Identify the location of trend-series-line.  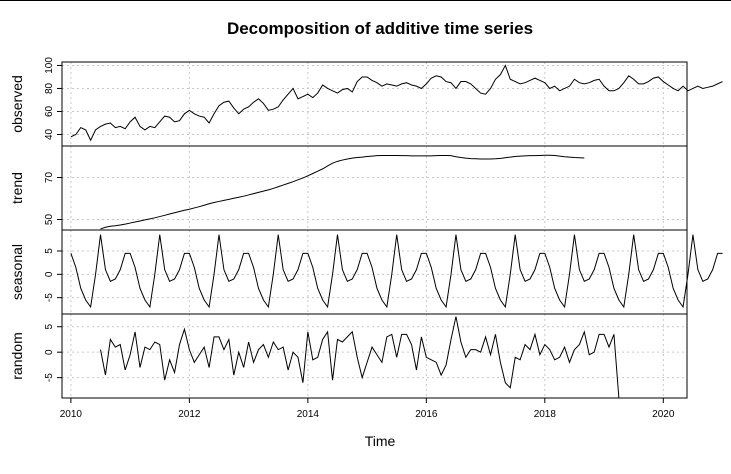
(342, 192).